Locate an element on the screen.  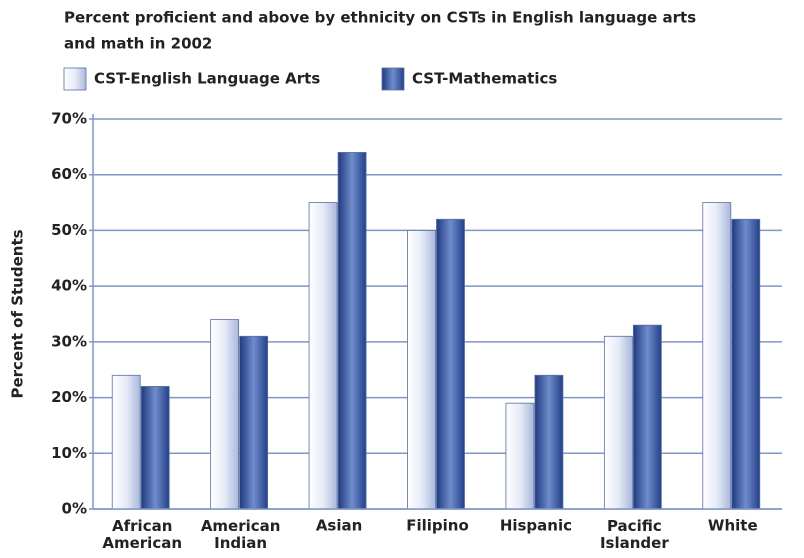
x-tick-label: African American is located at coordinates (142, 534).